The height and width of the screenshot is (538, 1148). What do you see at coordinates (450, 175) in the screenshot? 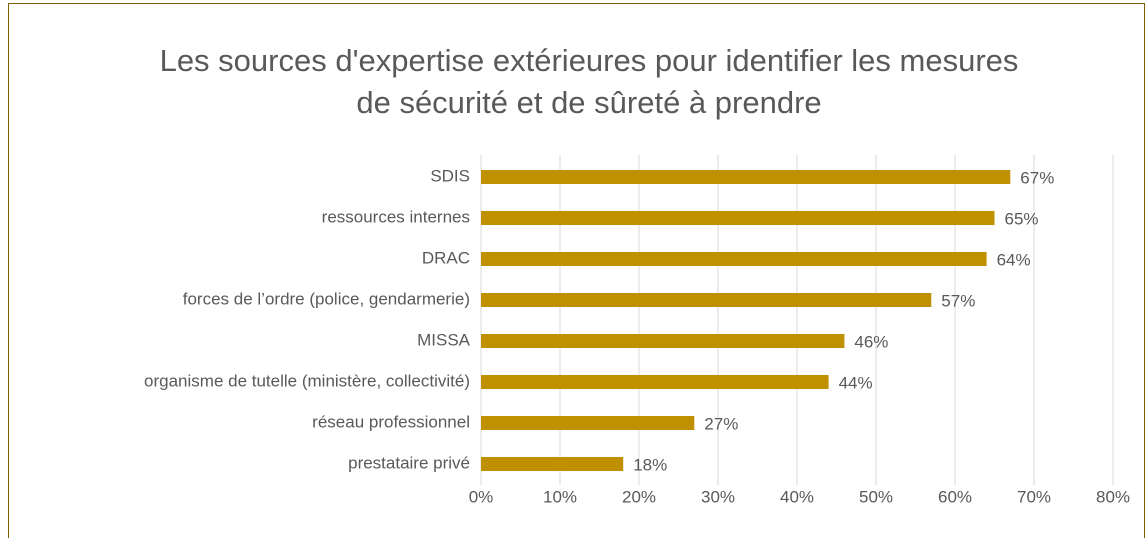
I see `y-tick-label: SDIS` at bounding box center [450, 175].